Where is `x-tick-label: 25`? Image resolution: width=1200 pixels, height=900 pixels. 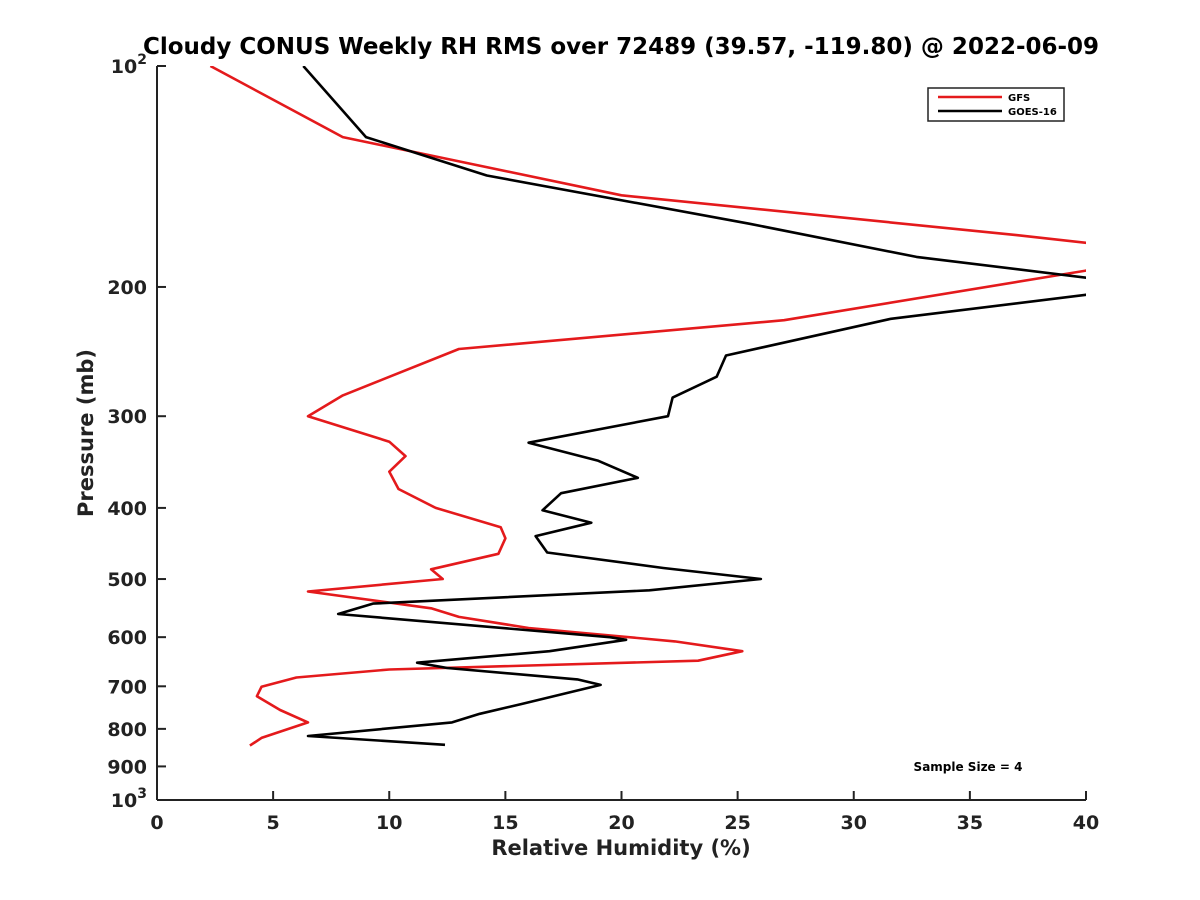
x-tick-label: 25 is located at coordinates (737, 823).